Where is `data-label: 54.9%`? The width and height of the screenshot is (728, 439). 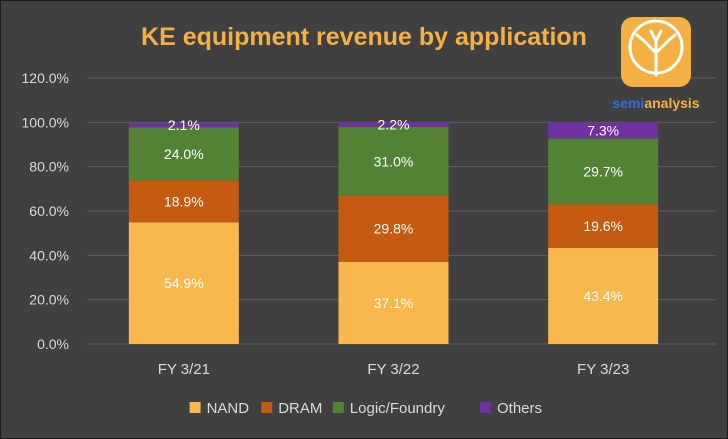
data-label: 54.9% is located at coordinates (184, 283).